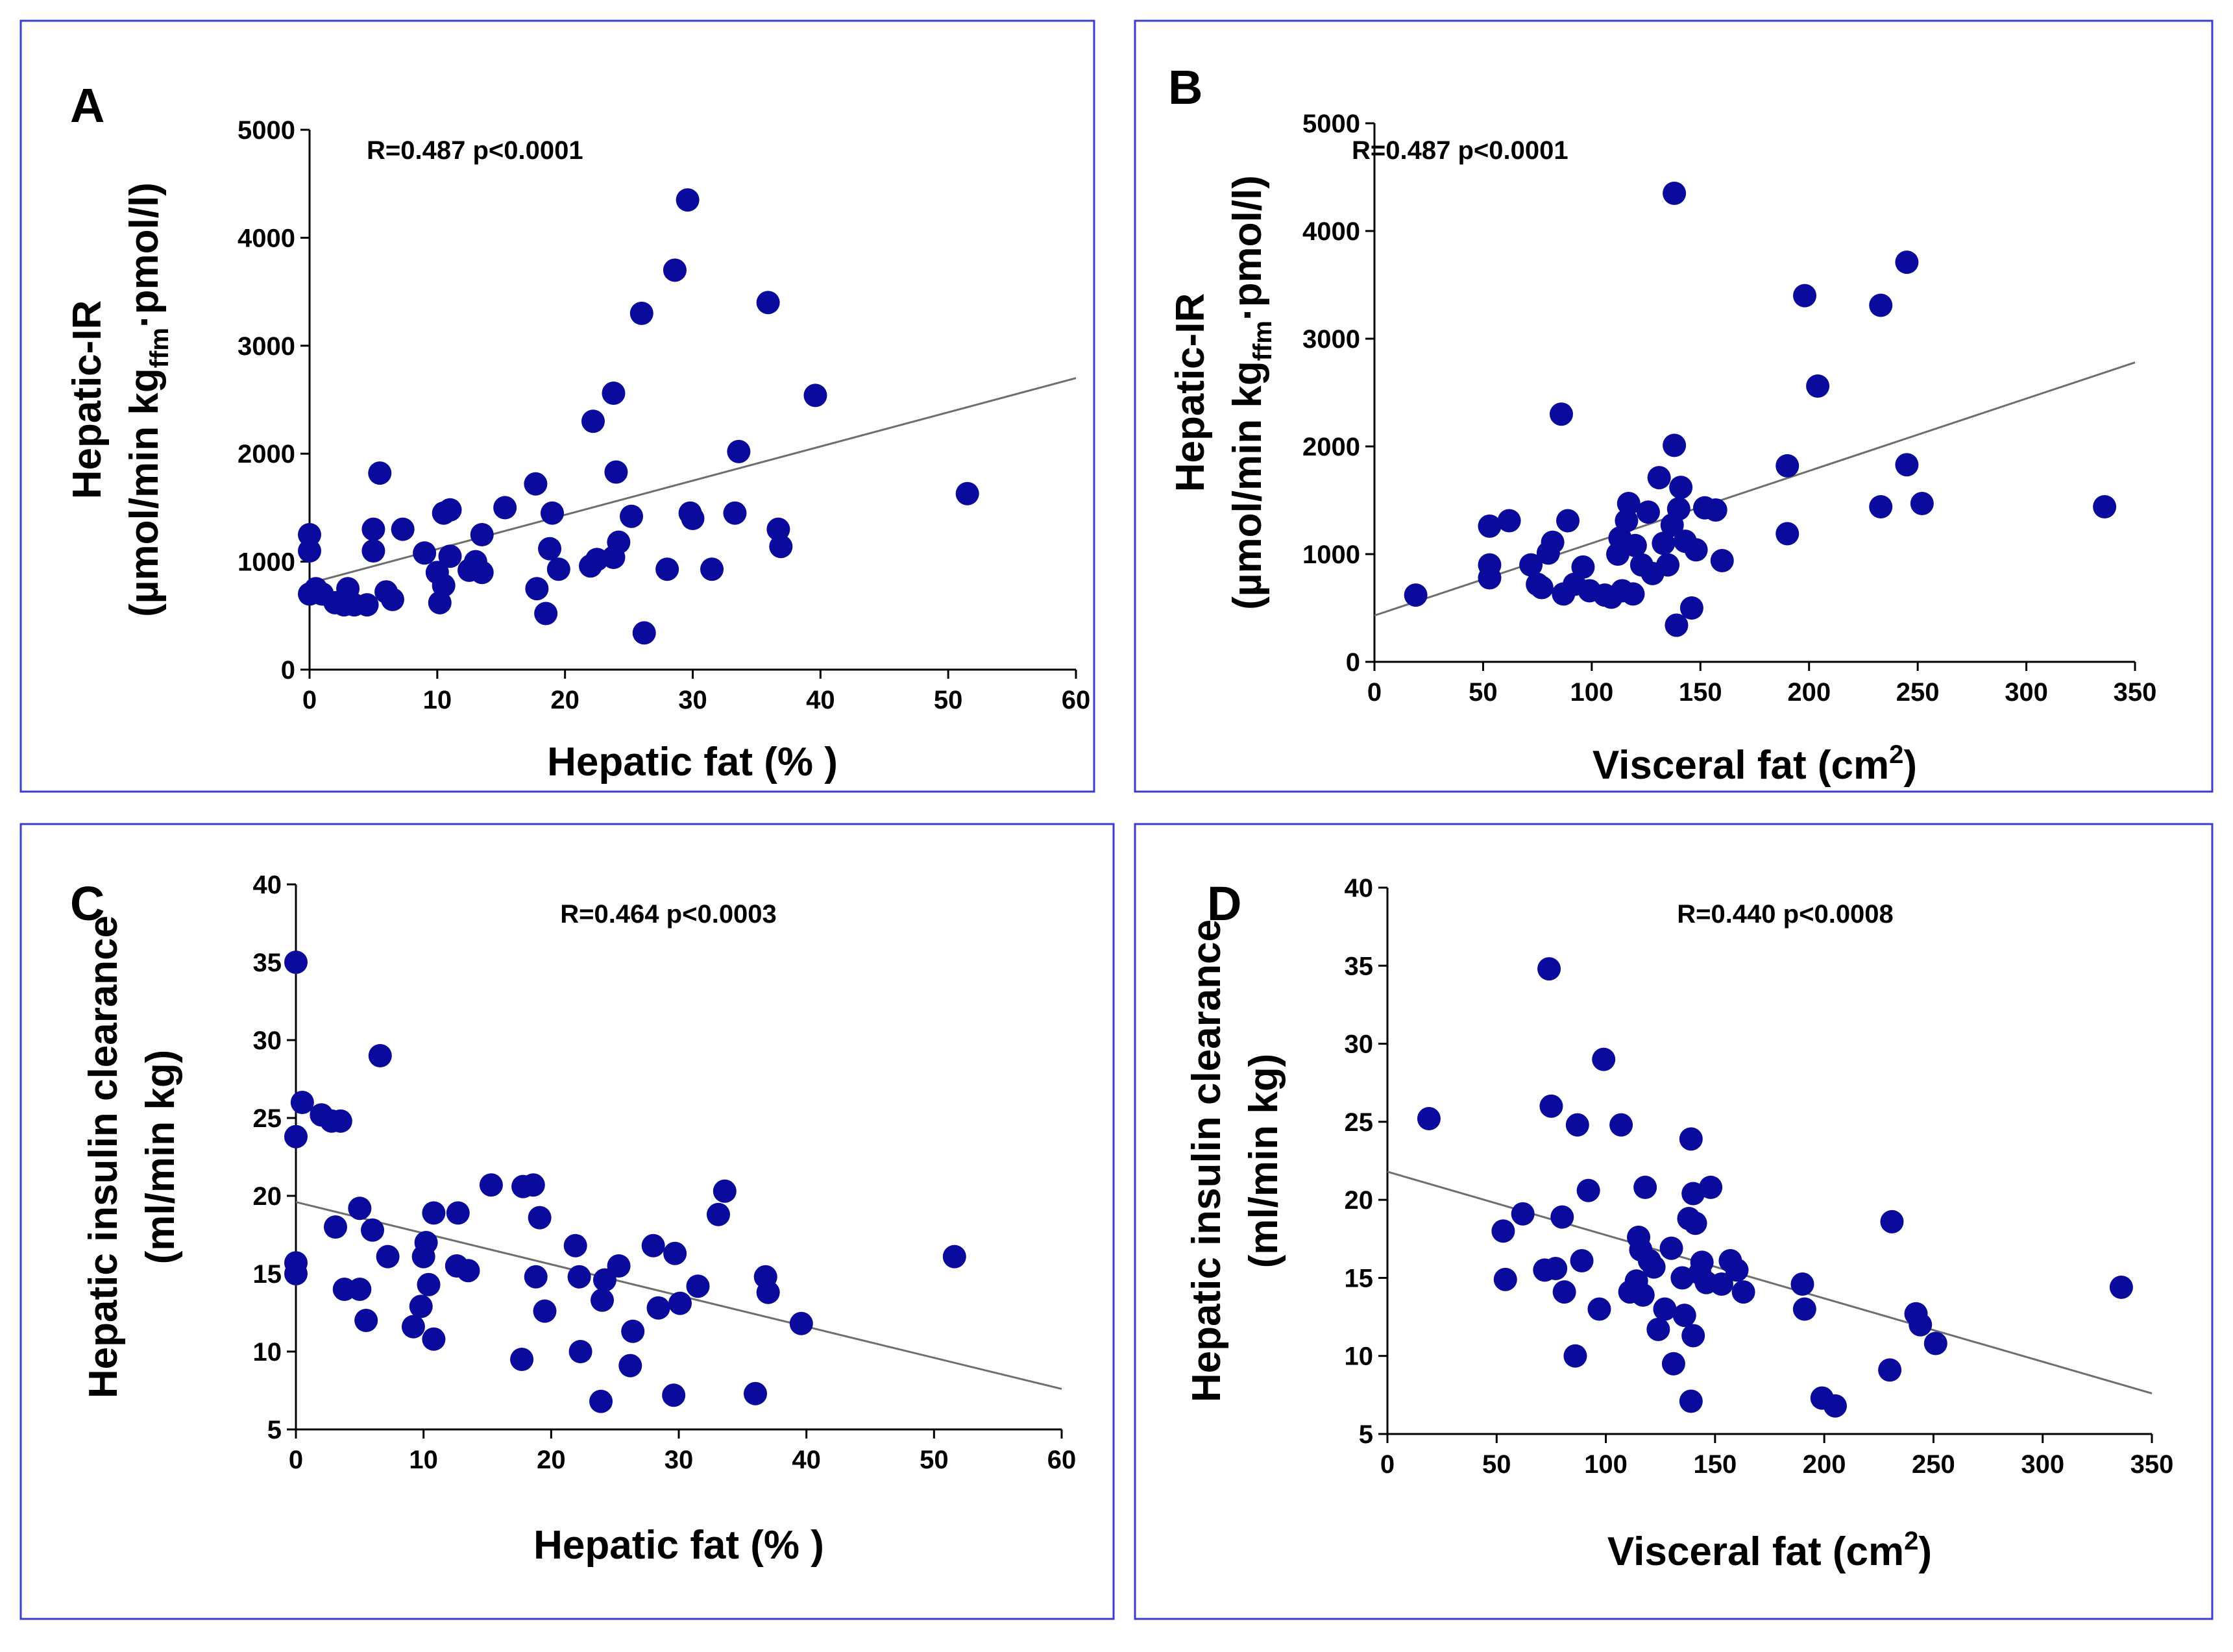 This screenshot has height=1652, width=2233. What do you see at coordinates (1224, 903) in the screenshot?
I see `panel-d-letter: D` at bounding box center [1224, 903].